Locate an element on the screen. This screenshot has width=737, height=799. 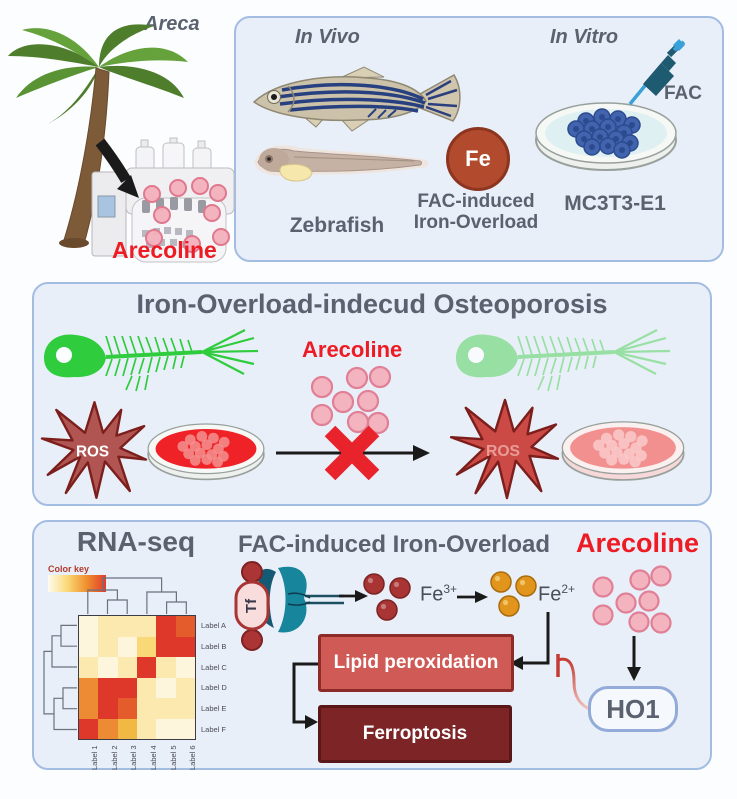
petri-dish-pink-icon is located at coordinates (623, 451).